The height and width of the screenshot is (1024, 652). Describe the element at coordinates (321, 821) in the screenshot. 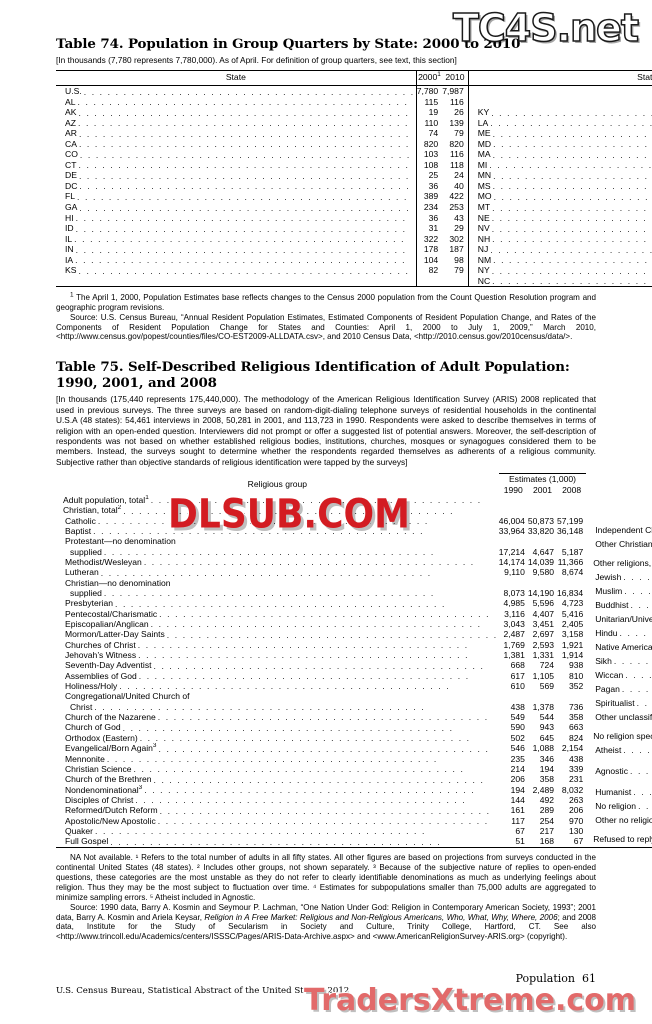

I see `table-row: Apostolic/New Apostolic117254970` at that location.